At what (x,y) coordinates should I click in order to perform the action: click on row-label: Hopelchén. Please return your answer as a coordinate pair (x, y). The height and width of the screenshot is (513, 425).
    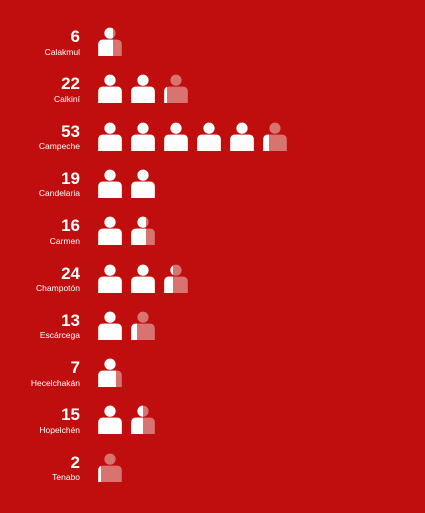
    Looking at the image, I should click on (59, 429).